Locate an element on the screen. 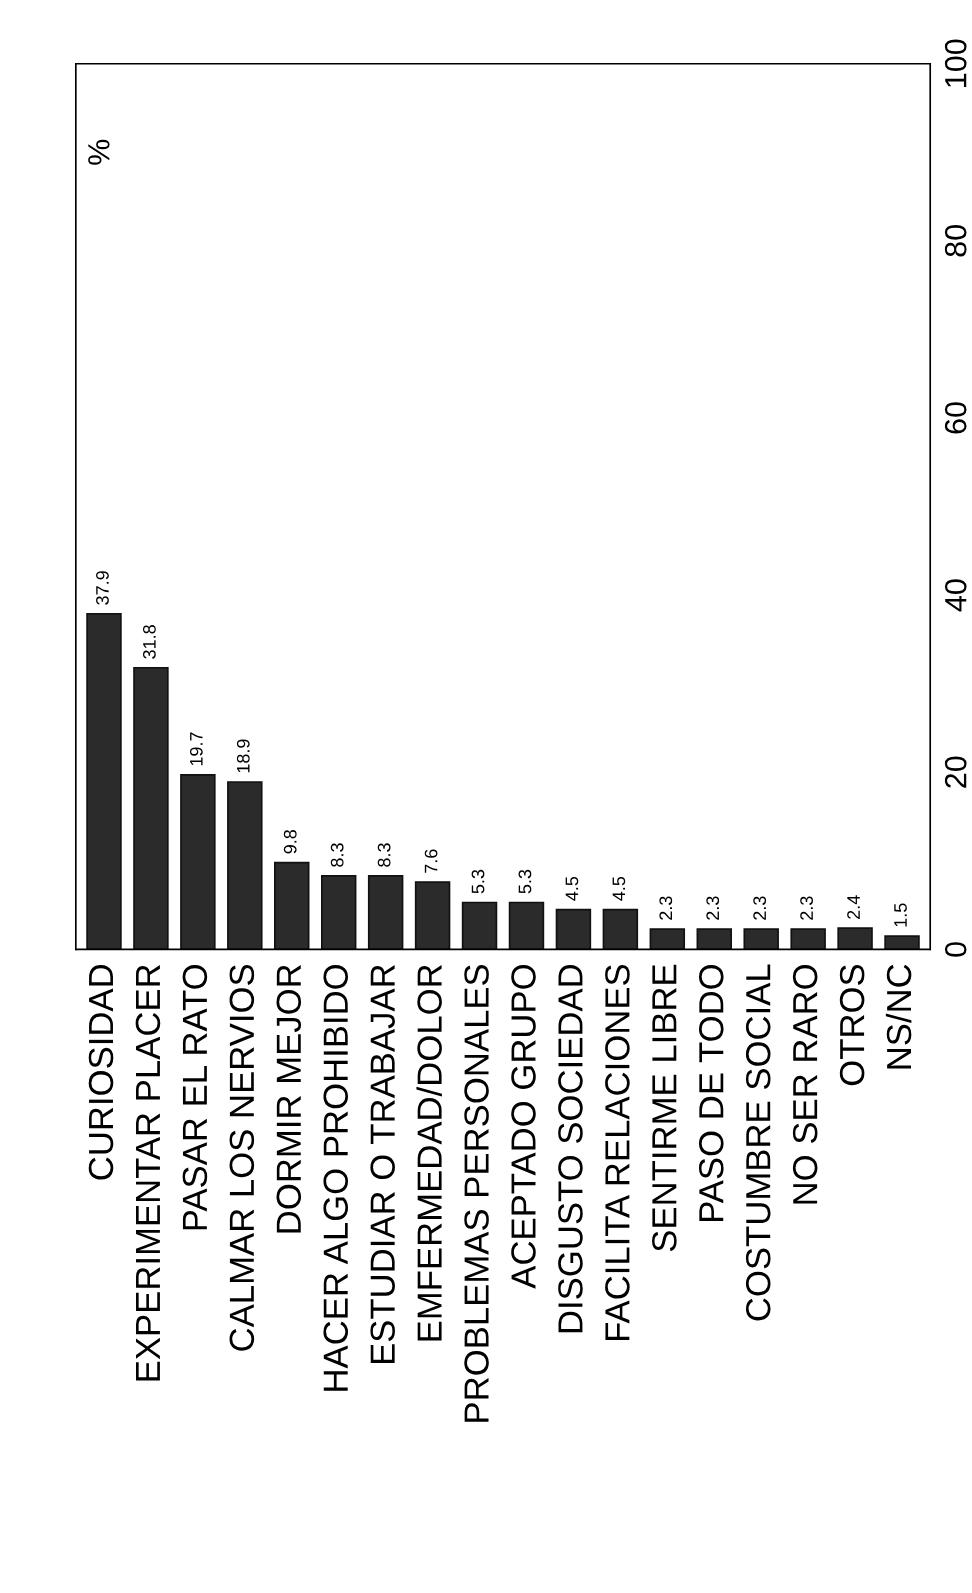 This screenshot has height=1593, width=972. data-label: 2.4 is located at coordinates (853, 907).